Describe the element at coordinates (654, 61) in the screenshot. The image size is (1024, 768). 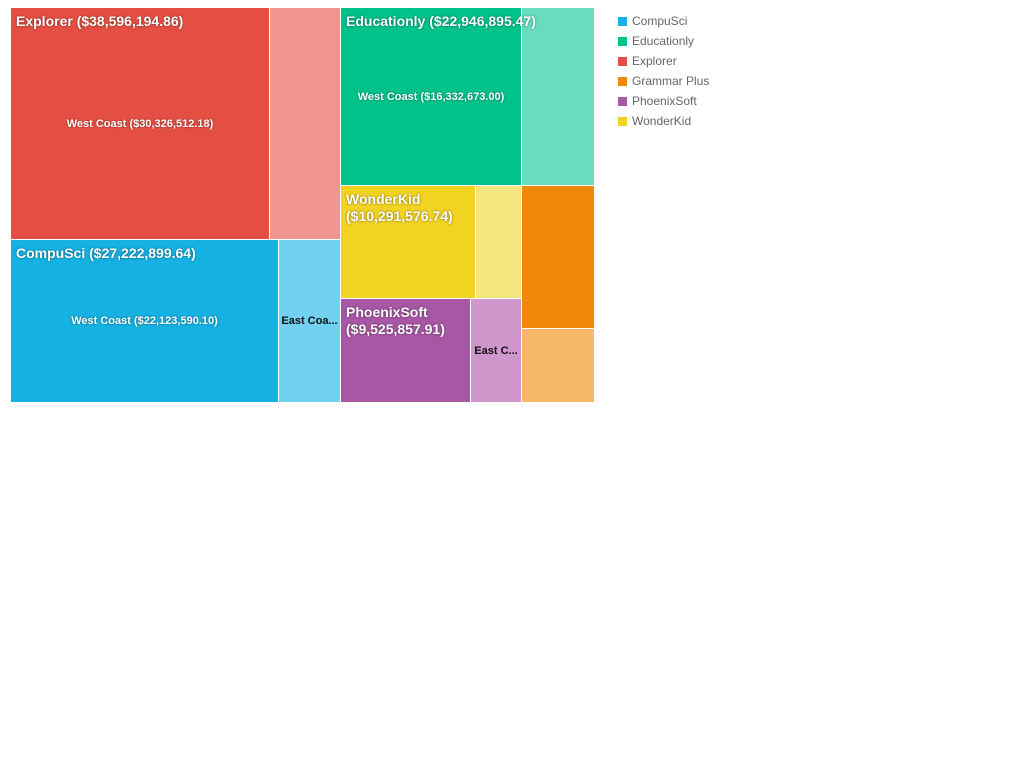
I see `legend-label: Explorer` at that location.